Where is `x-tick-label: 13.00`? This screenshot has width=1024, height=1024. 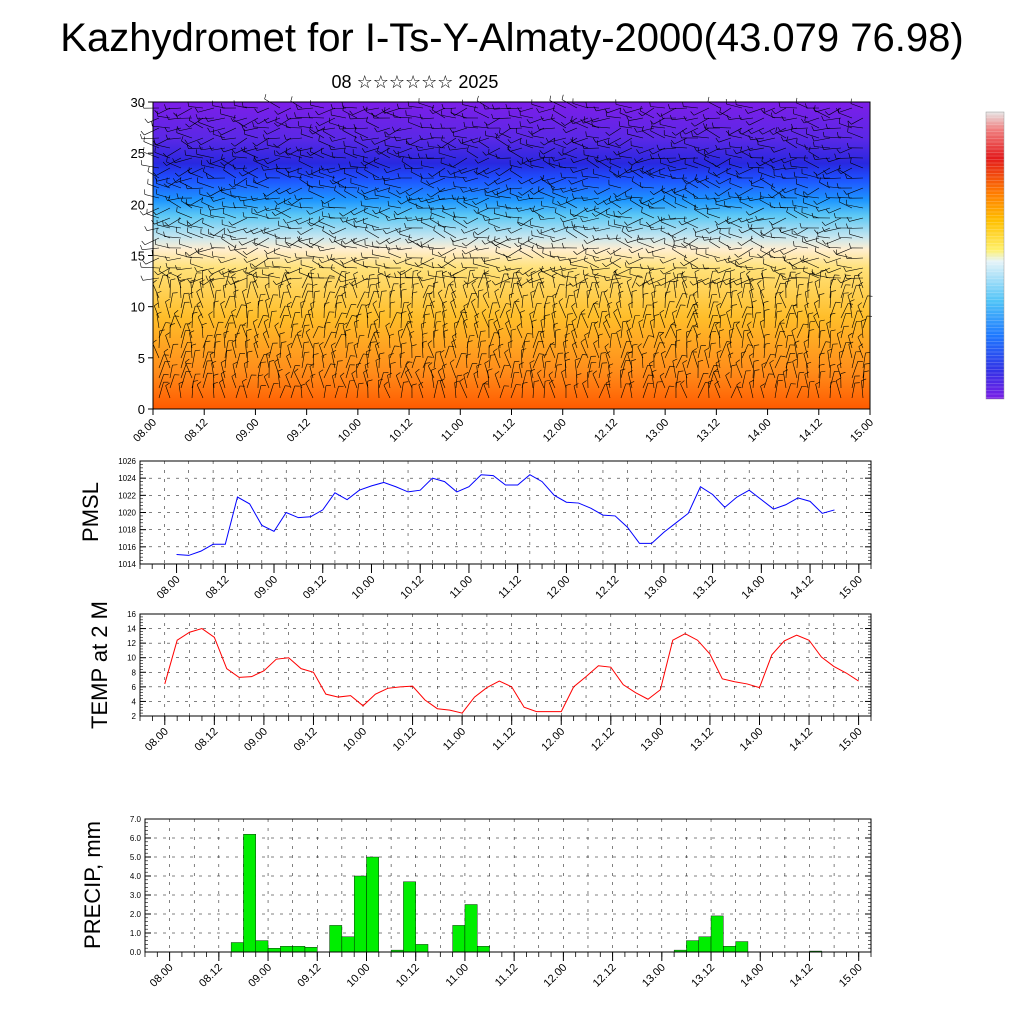 x-tick-label: 13.00 is located at coordinates (653, 740).